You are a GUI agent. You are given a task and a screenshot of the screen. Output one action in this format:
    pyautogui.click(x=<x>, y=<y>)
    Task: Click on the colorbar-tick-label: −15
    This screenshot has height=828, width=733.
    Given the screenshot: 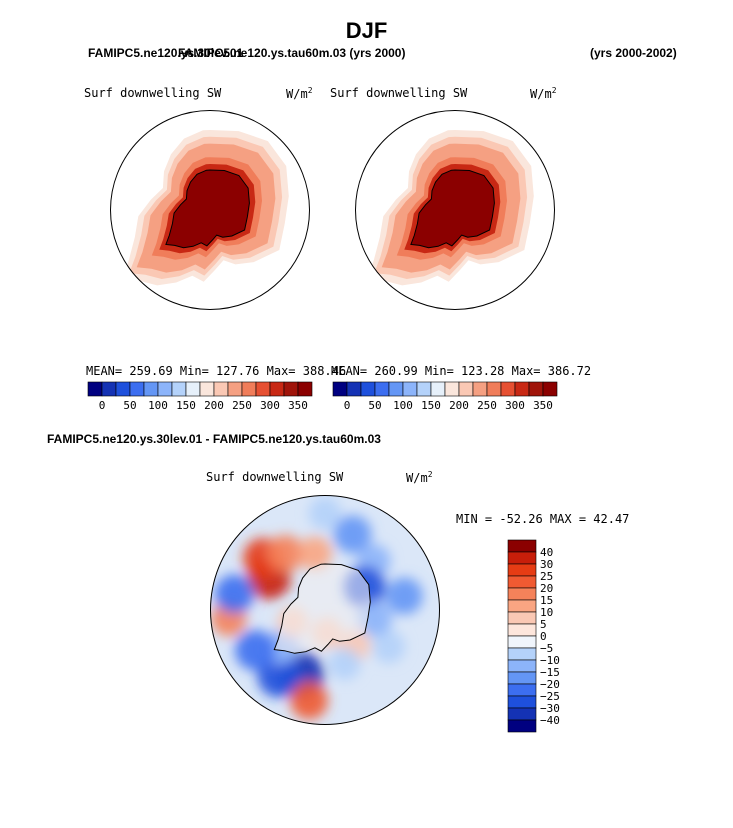 What is the action you would take?
    pyautogui.click(x=550, y=672)
    